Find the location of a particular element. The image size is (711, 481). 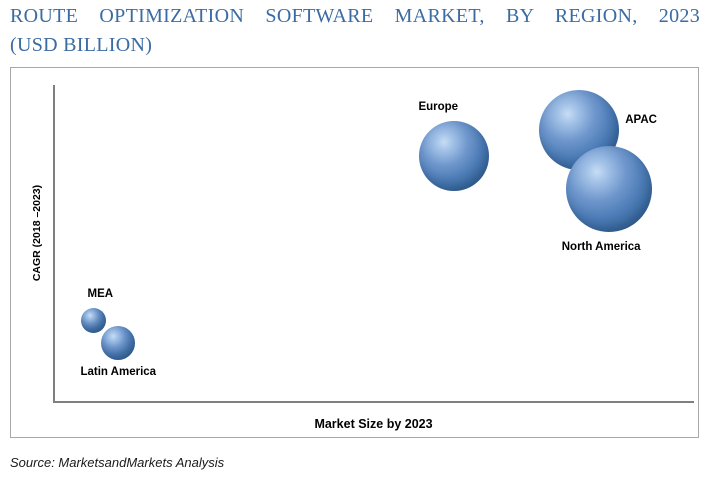

x-axis-line is located at coordinates (373, 402).